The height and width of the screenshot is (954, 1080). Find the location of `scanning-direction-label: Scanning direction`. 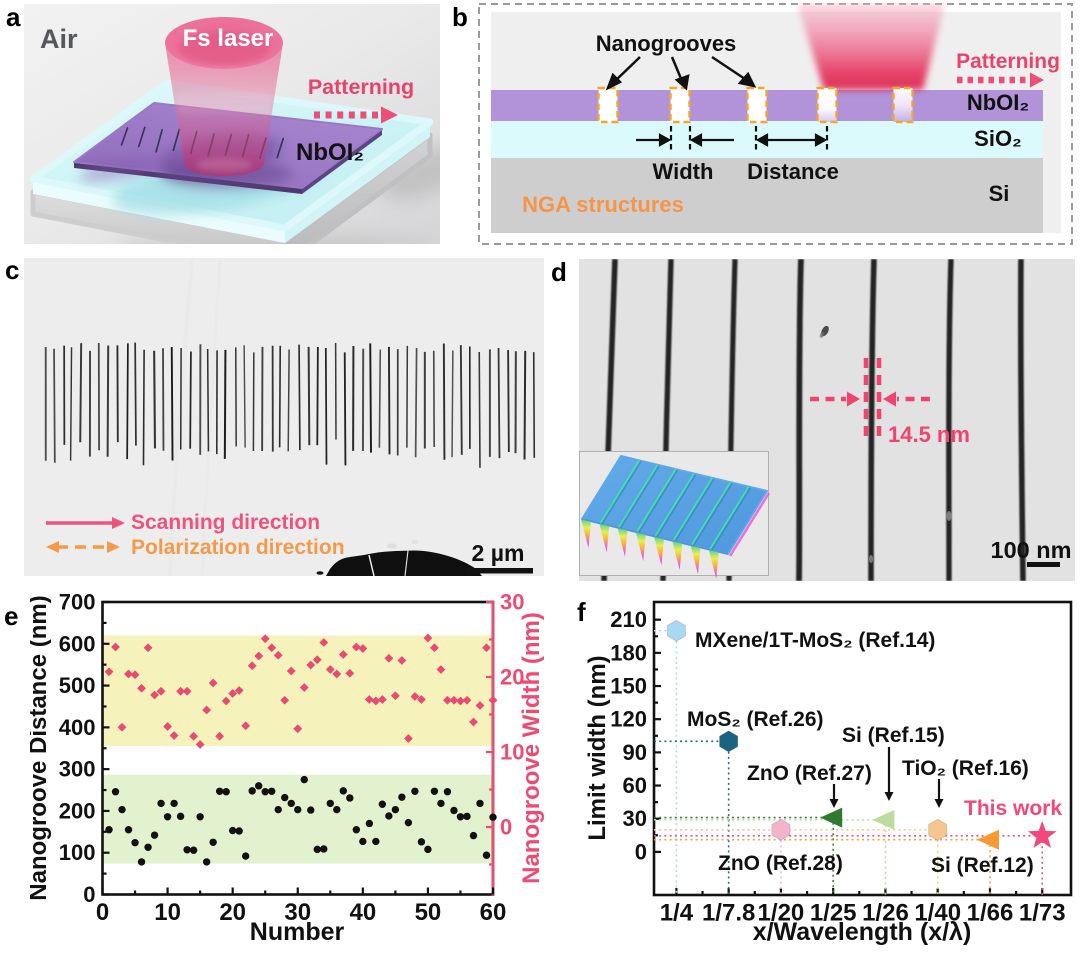

scanning-direction-label: Scanning direction is located at coordinates (225, 522).